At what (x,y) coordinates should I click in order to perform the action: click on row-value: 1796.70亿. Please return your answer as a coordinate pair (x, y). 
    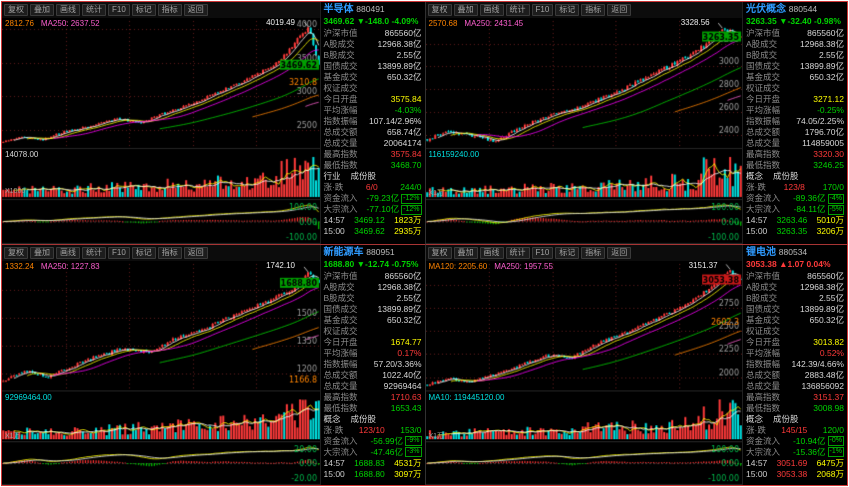
    Looking at the image, I should click on (824, 132).